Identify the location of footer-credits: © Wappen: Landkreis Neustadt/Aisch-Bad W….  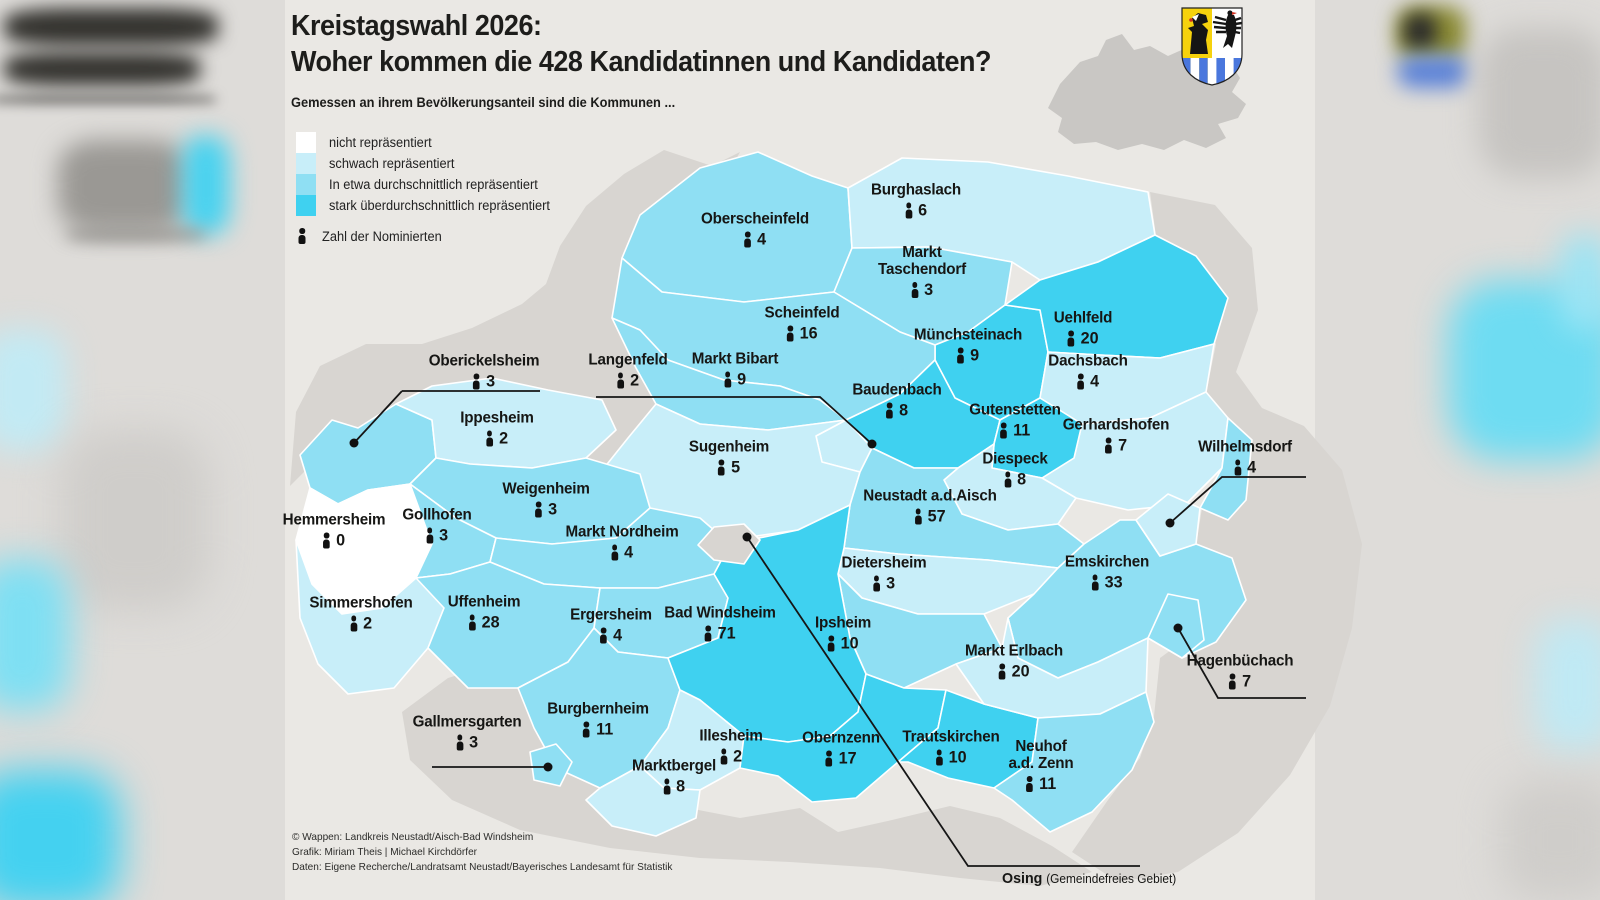
(482, 852).